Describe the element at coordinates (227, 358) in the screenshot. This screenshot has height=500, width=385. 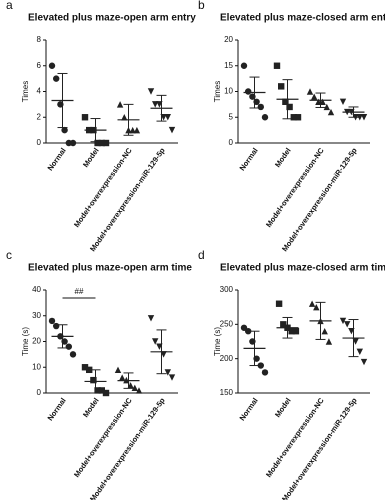
I see `y-tick-label: 200` at that location.